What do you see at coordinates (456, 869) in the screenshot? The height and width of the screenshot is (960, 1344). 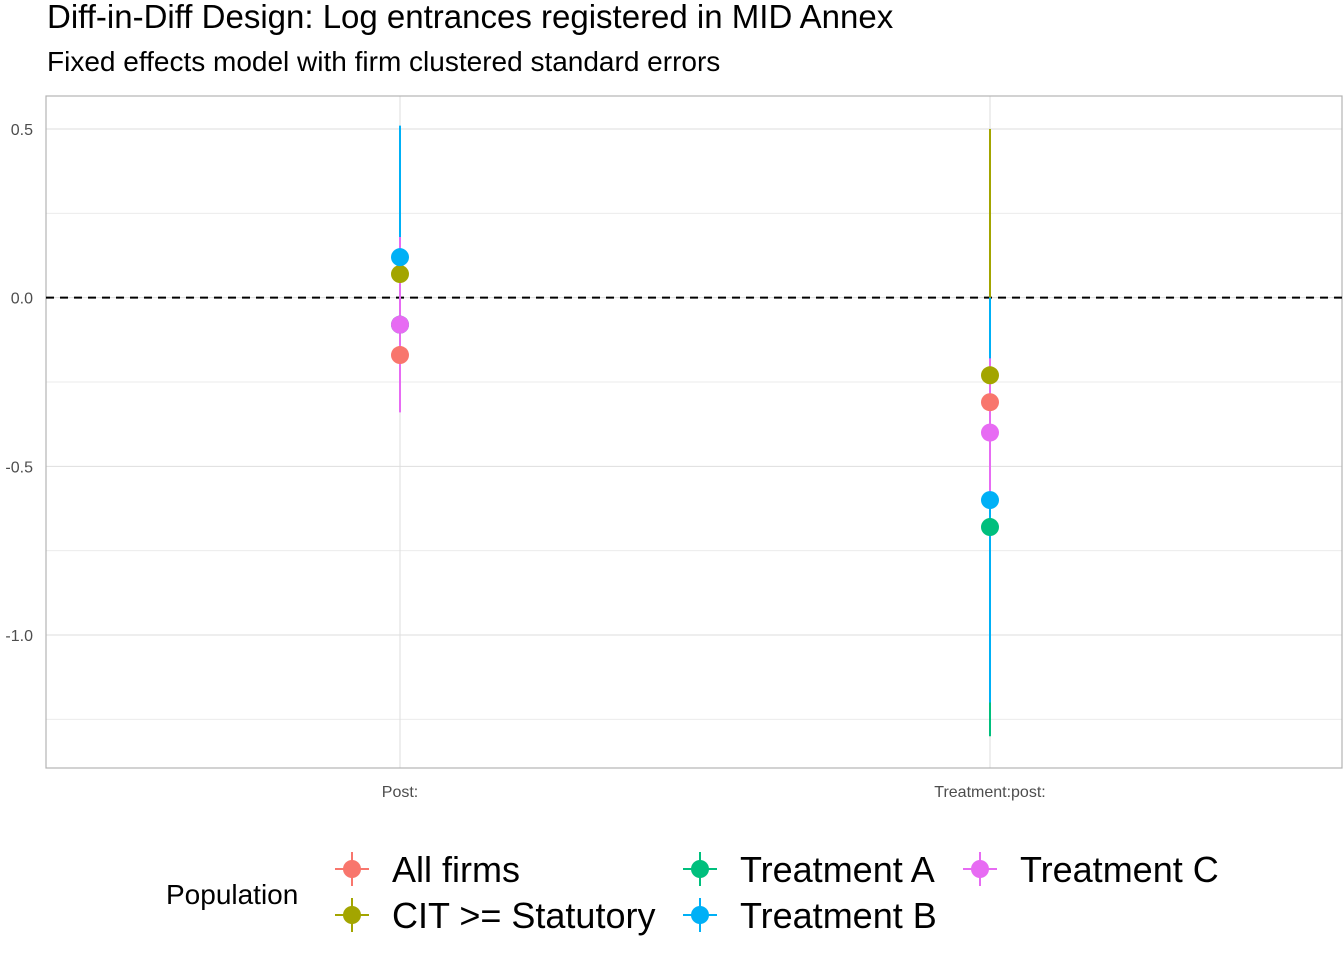 I see `legend-label: All firms` at bounding box center [456, 869].